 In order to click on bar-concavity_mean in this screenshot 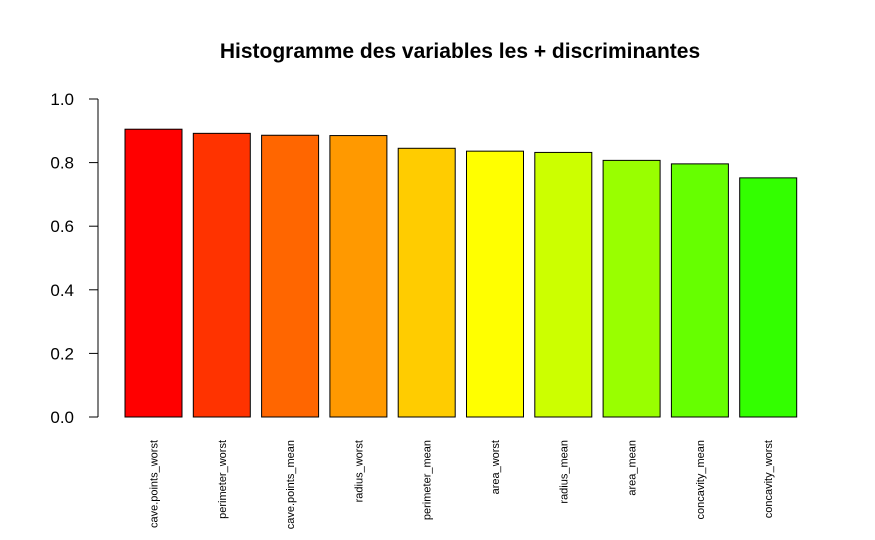, I will do `click(699, 290)`.